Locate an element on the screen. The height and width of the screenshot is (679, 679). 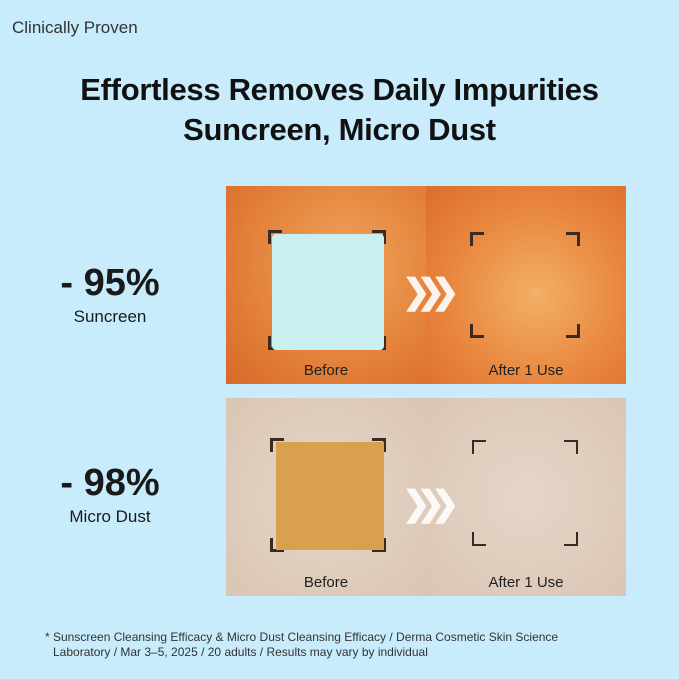
stat-value: - 98% is located at coordinates (110, 483).